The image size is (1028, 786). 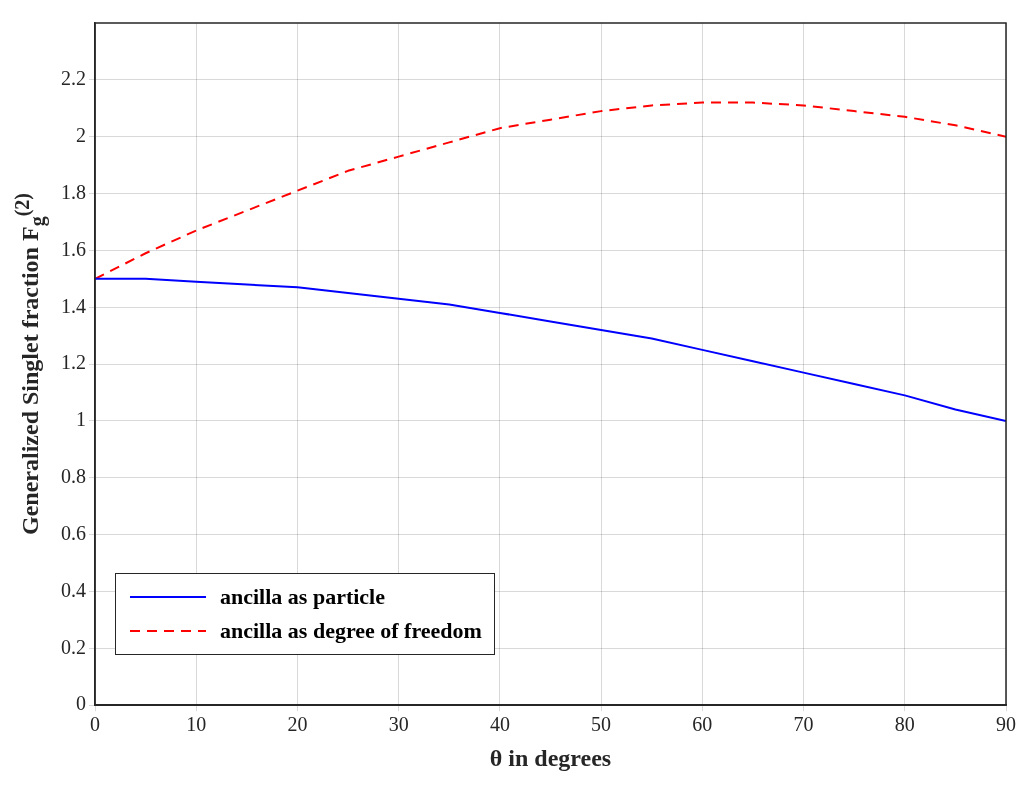 What do you see at coordinates (904, 724) in the screenshot?
I see `x-tick-label: 80` at bounding box center [904, 724].